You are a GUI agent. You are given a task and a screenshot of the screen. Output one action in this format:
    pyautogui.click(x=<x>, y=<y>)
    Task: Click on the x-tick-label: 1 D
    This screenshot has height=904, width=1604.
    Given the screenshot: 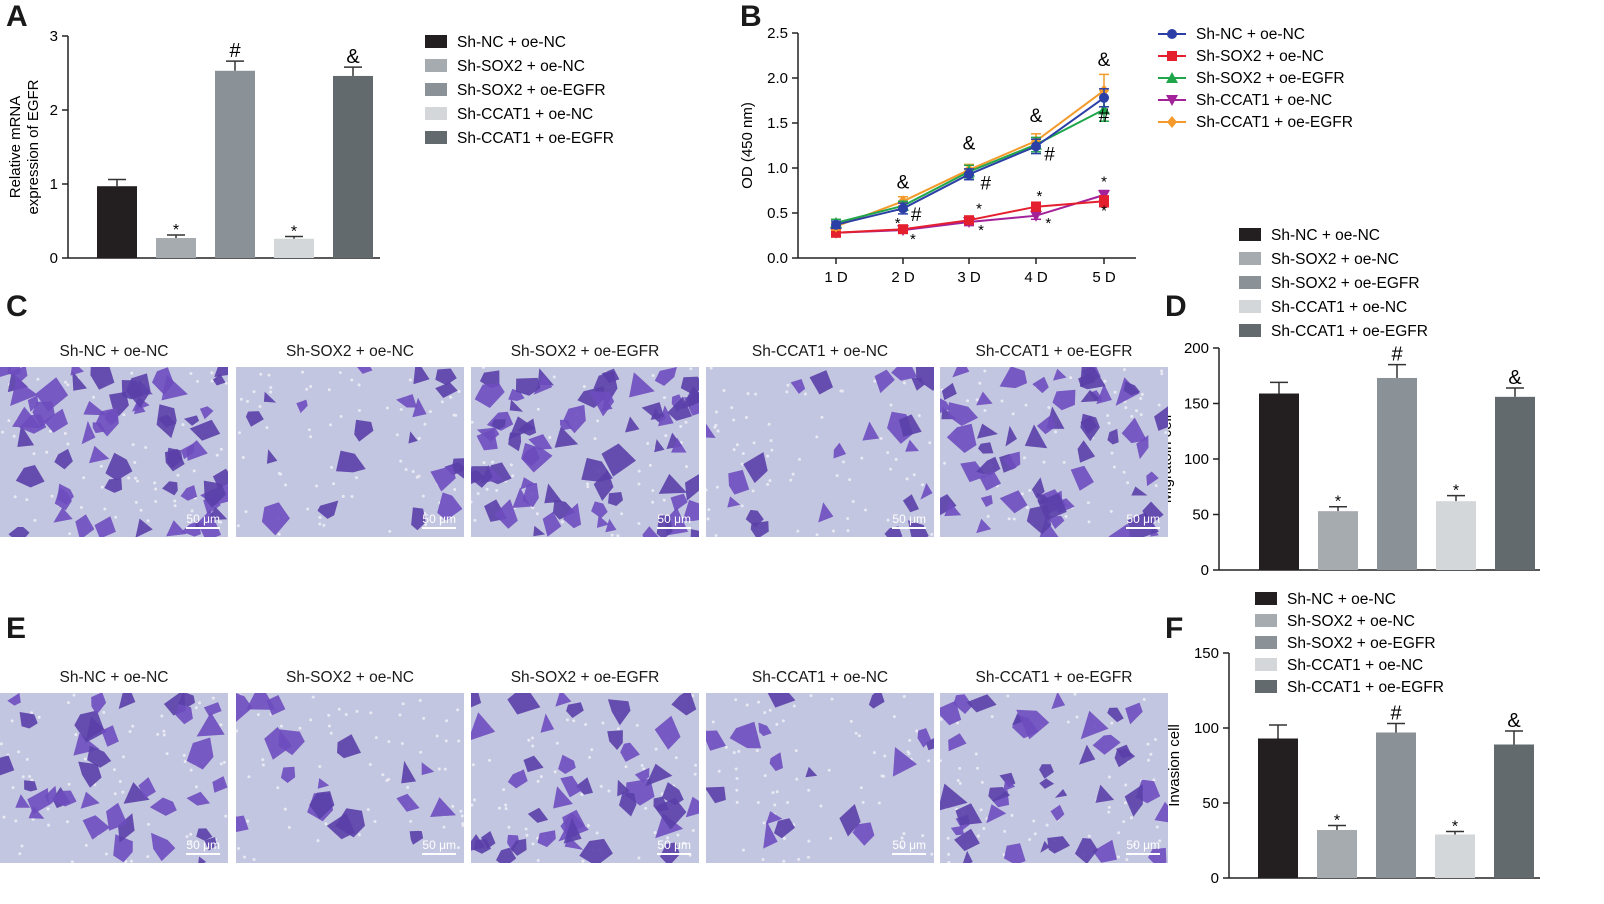 What is the action you would take?
    pyautogui.click(x=836, y=277)
    